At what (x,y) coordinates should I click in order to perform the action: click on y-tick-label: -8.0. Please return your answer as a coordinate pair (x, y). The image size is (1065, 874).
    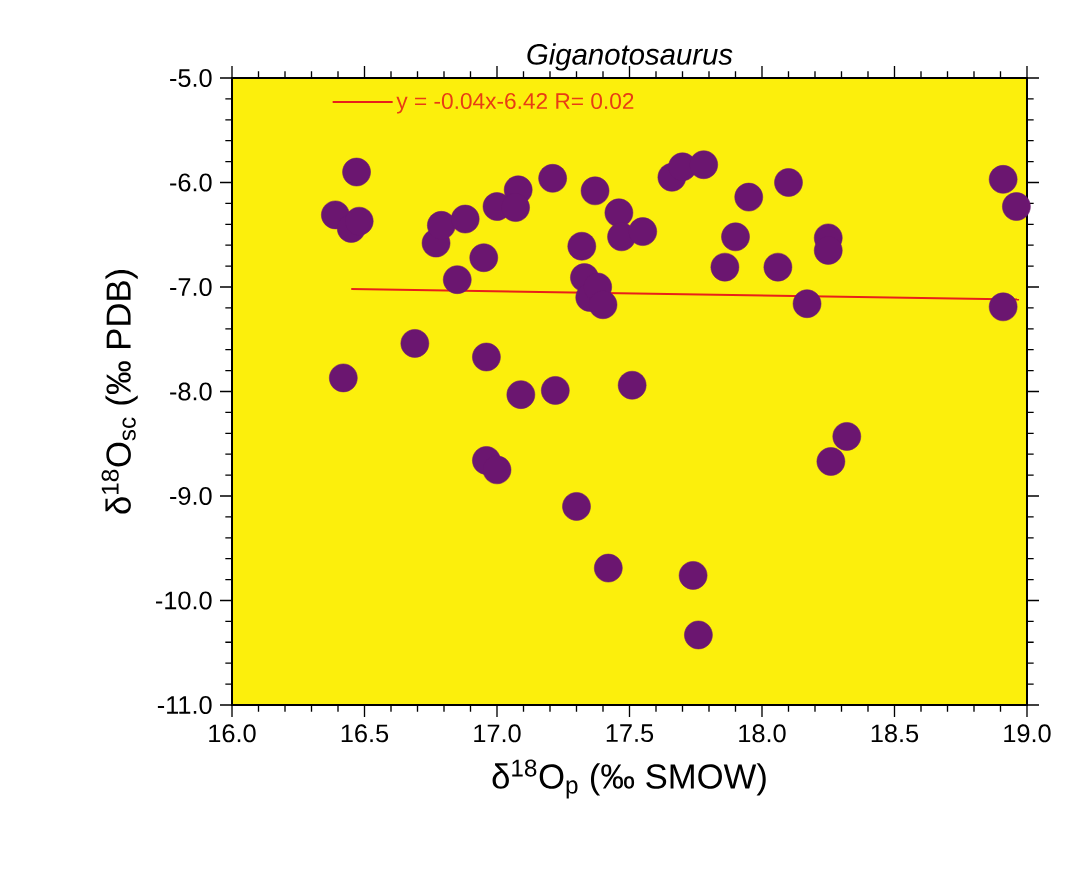
    Looking at the image, I should click on (191, 391).